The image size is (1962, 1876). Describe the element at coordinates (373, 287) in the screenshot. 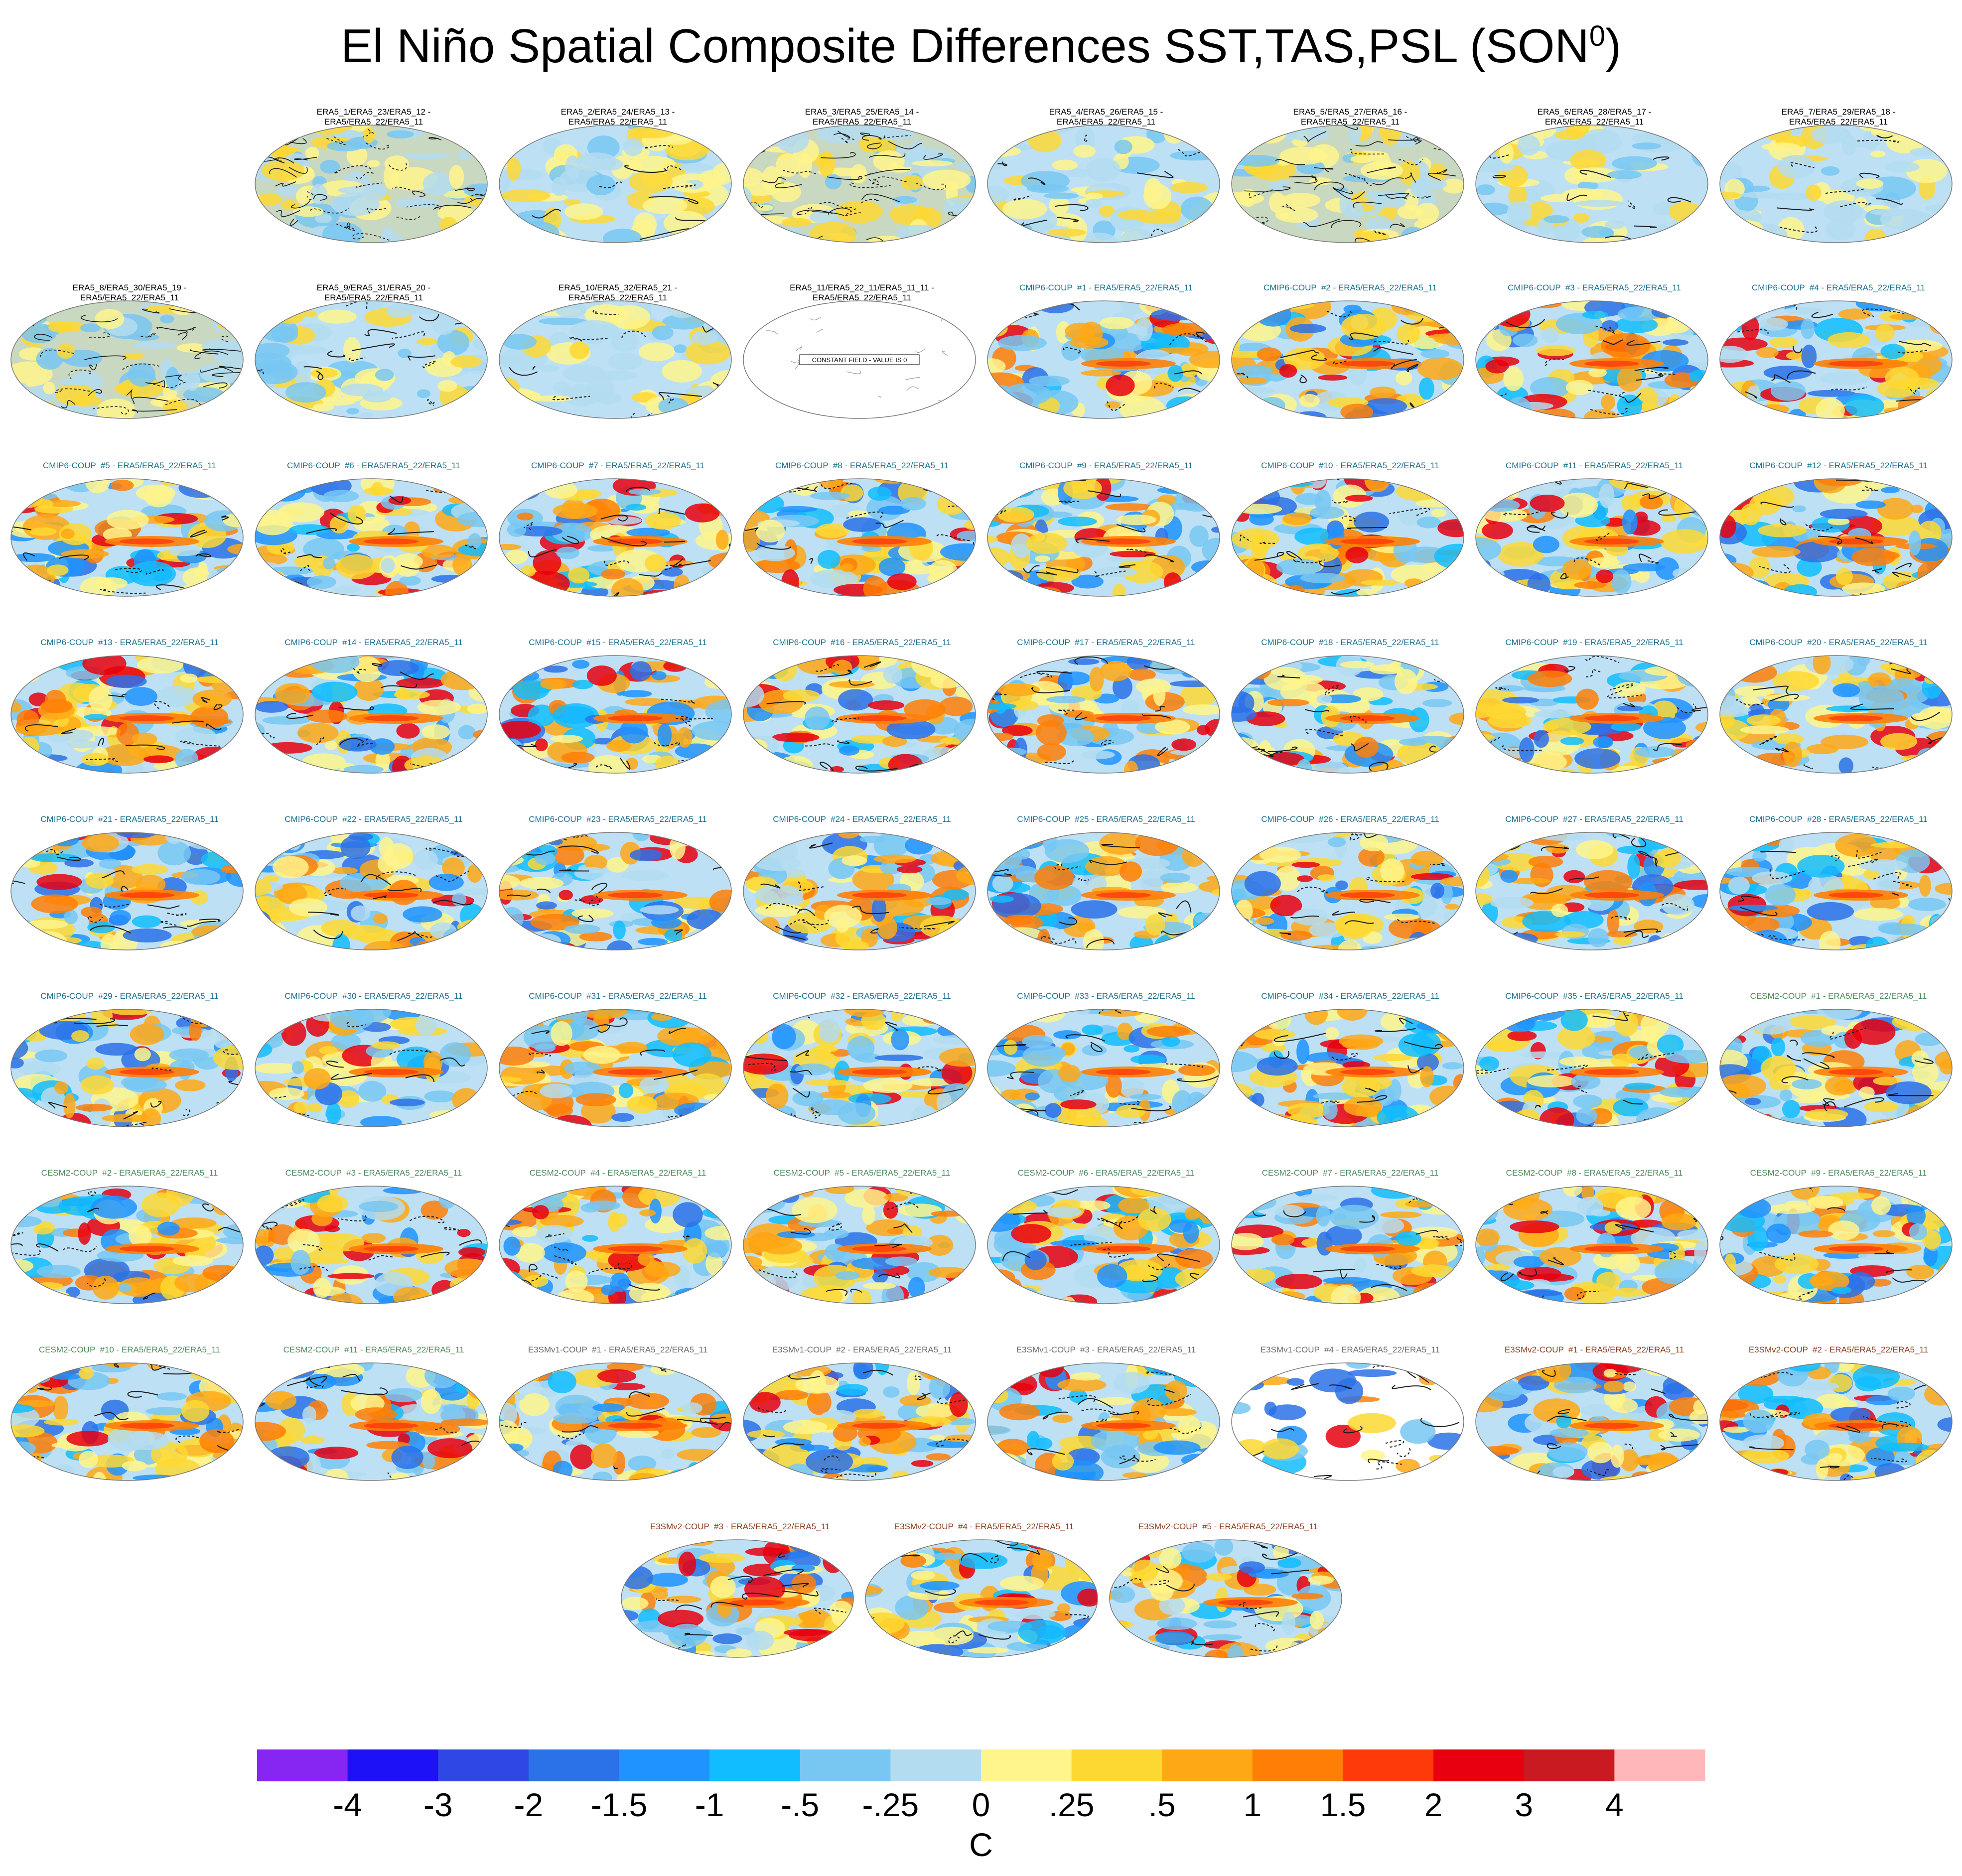

I see `panel-title-line1: ERA5_9/ERA5_31/ERA5_20 -` at that location.